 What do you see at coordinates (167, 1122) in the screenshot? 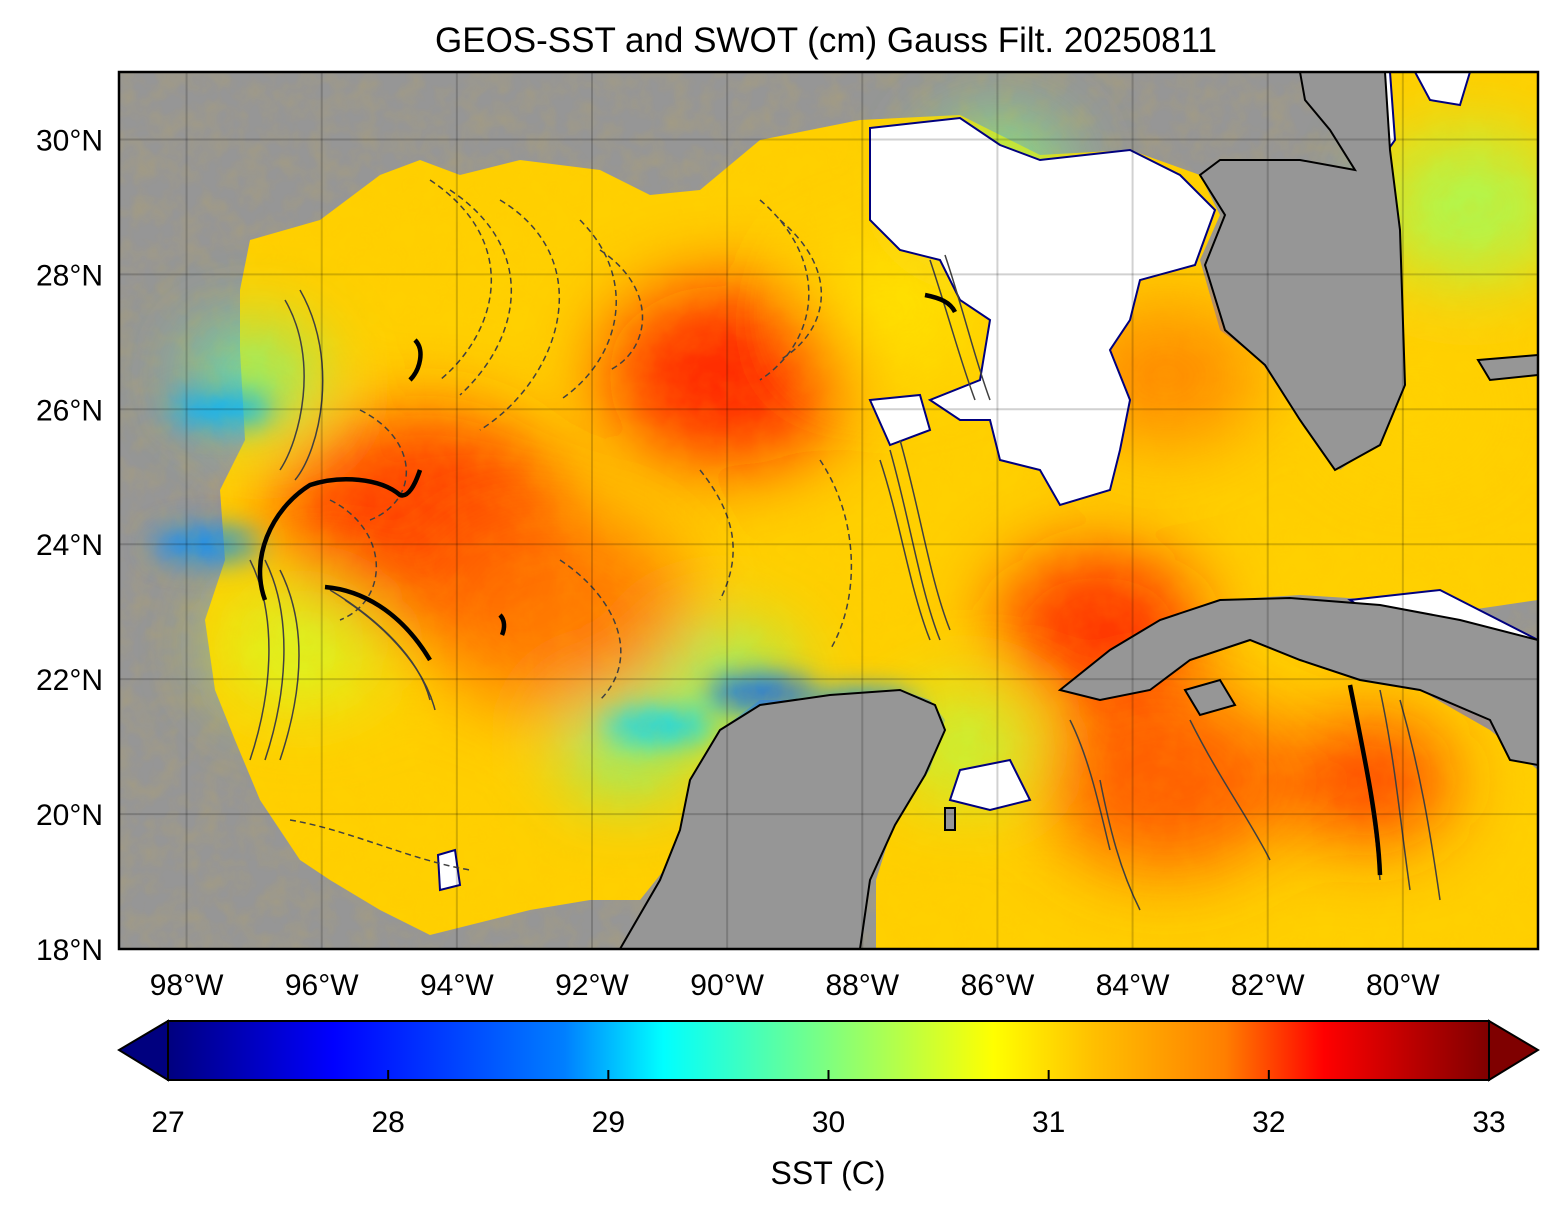
I see `colorbar-tick-label: 27` at bounding box center [167, 1122].